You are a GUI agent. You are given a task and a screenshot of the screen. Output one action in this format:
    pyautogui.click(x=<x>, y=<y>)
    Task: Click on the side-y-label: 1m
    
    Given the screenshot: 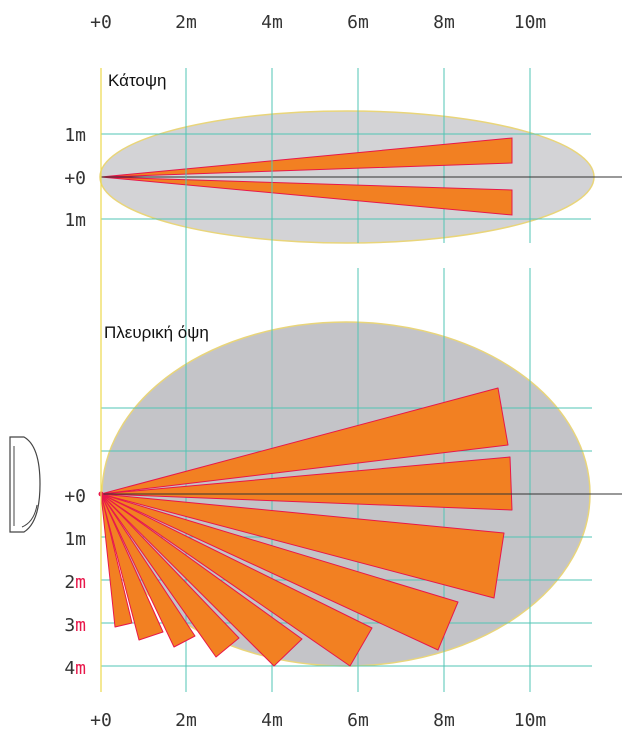 What is the action you would take?
    pyautogui.click(x=75, y=539)
    